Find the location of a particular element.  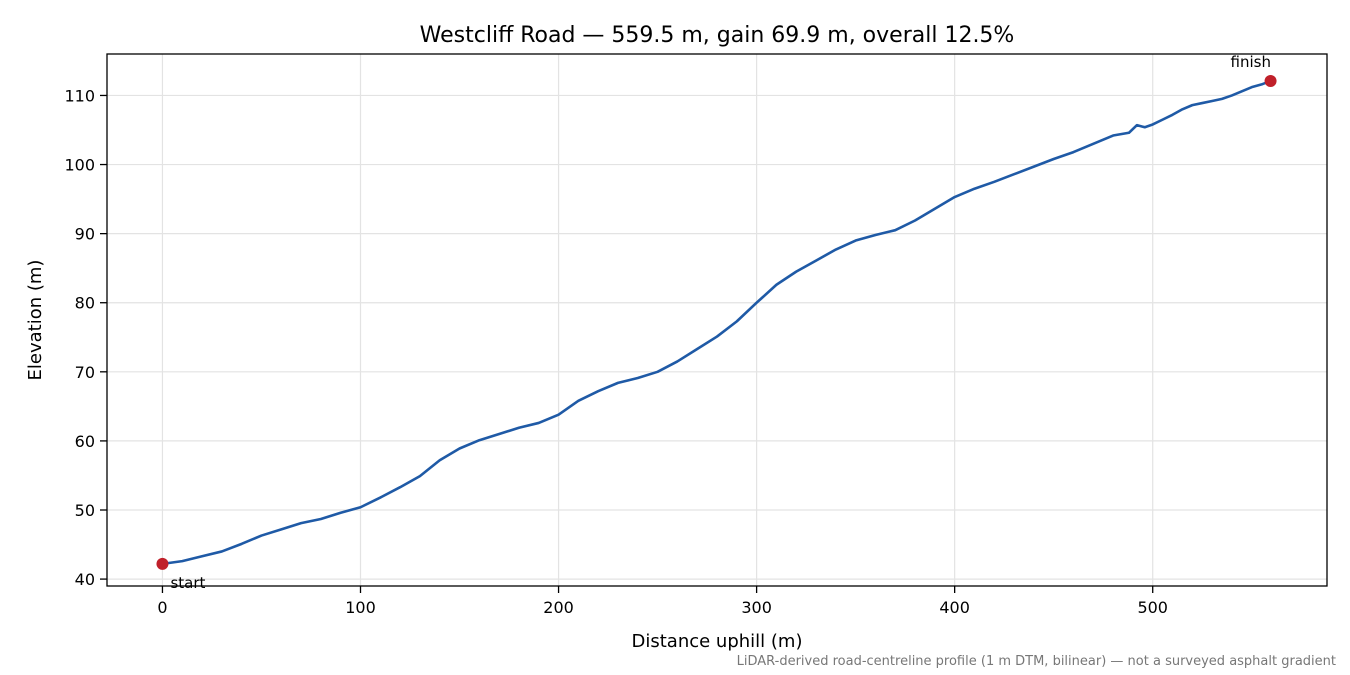

y-axis-ticks: 40 50 60 70 80 90 100 110 is located at coordinates (85, 337).